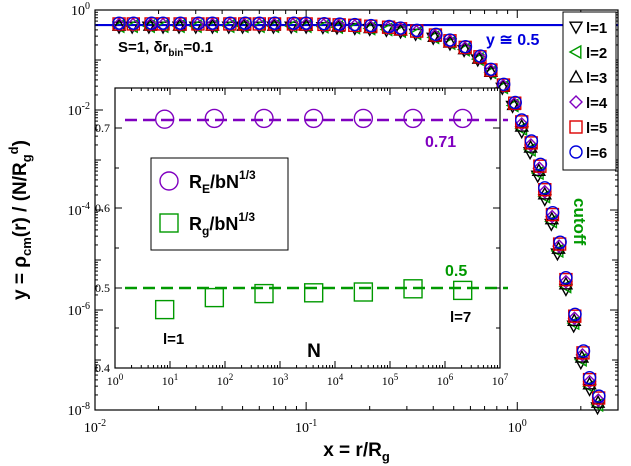 The height and width of the screenshot is (466, 631). What do you see at coordinates (102, 128) in the screenshot?
I see `inset-y-tick-label: 0.7` at bounding box center [102, 128].